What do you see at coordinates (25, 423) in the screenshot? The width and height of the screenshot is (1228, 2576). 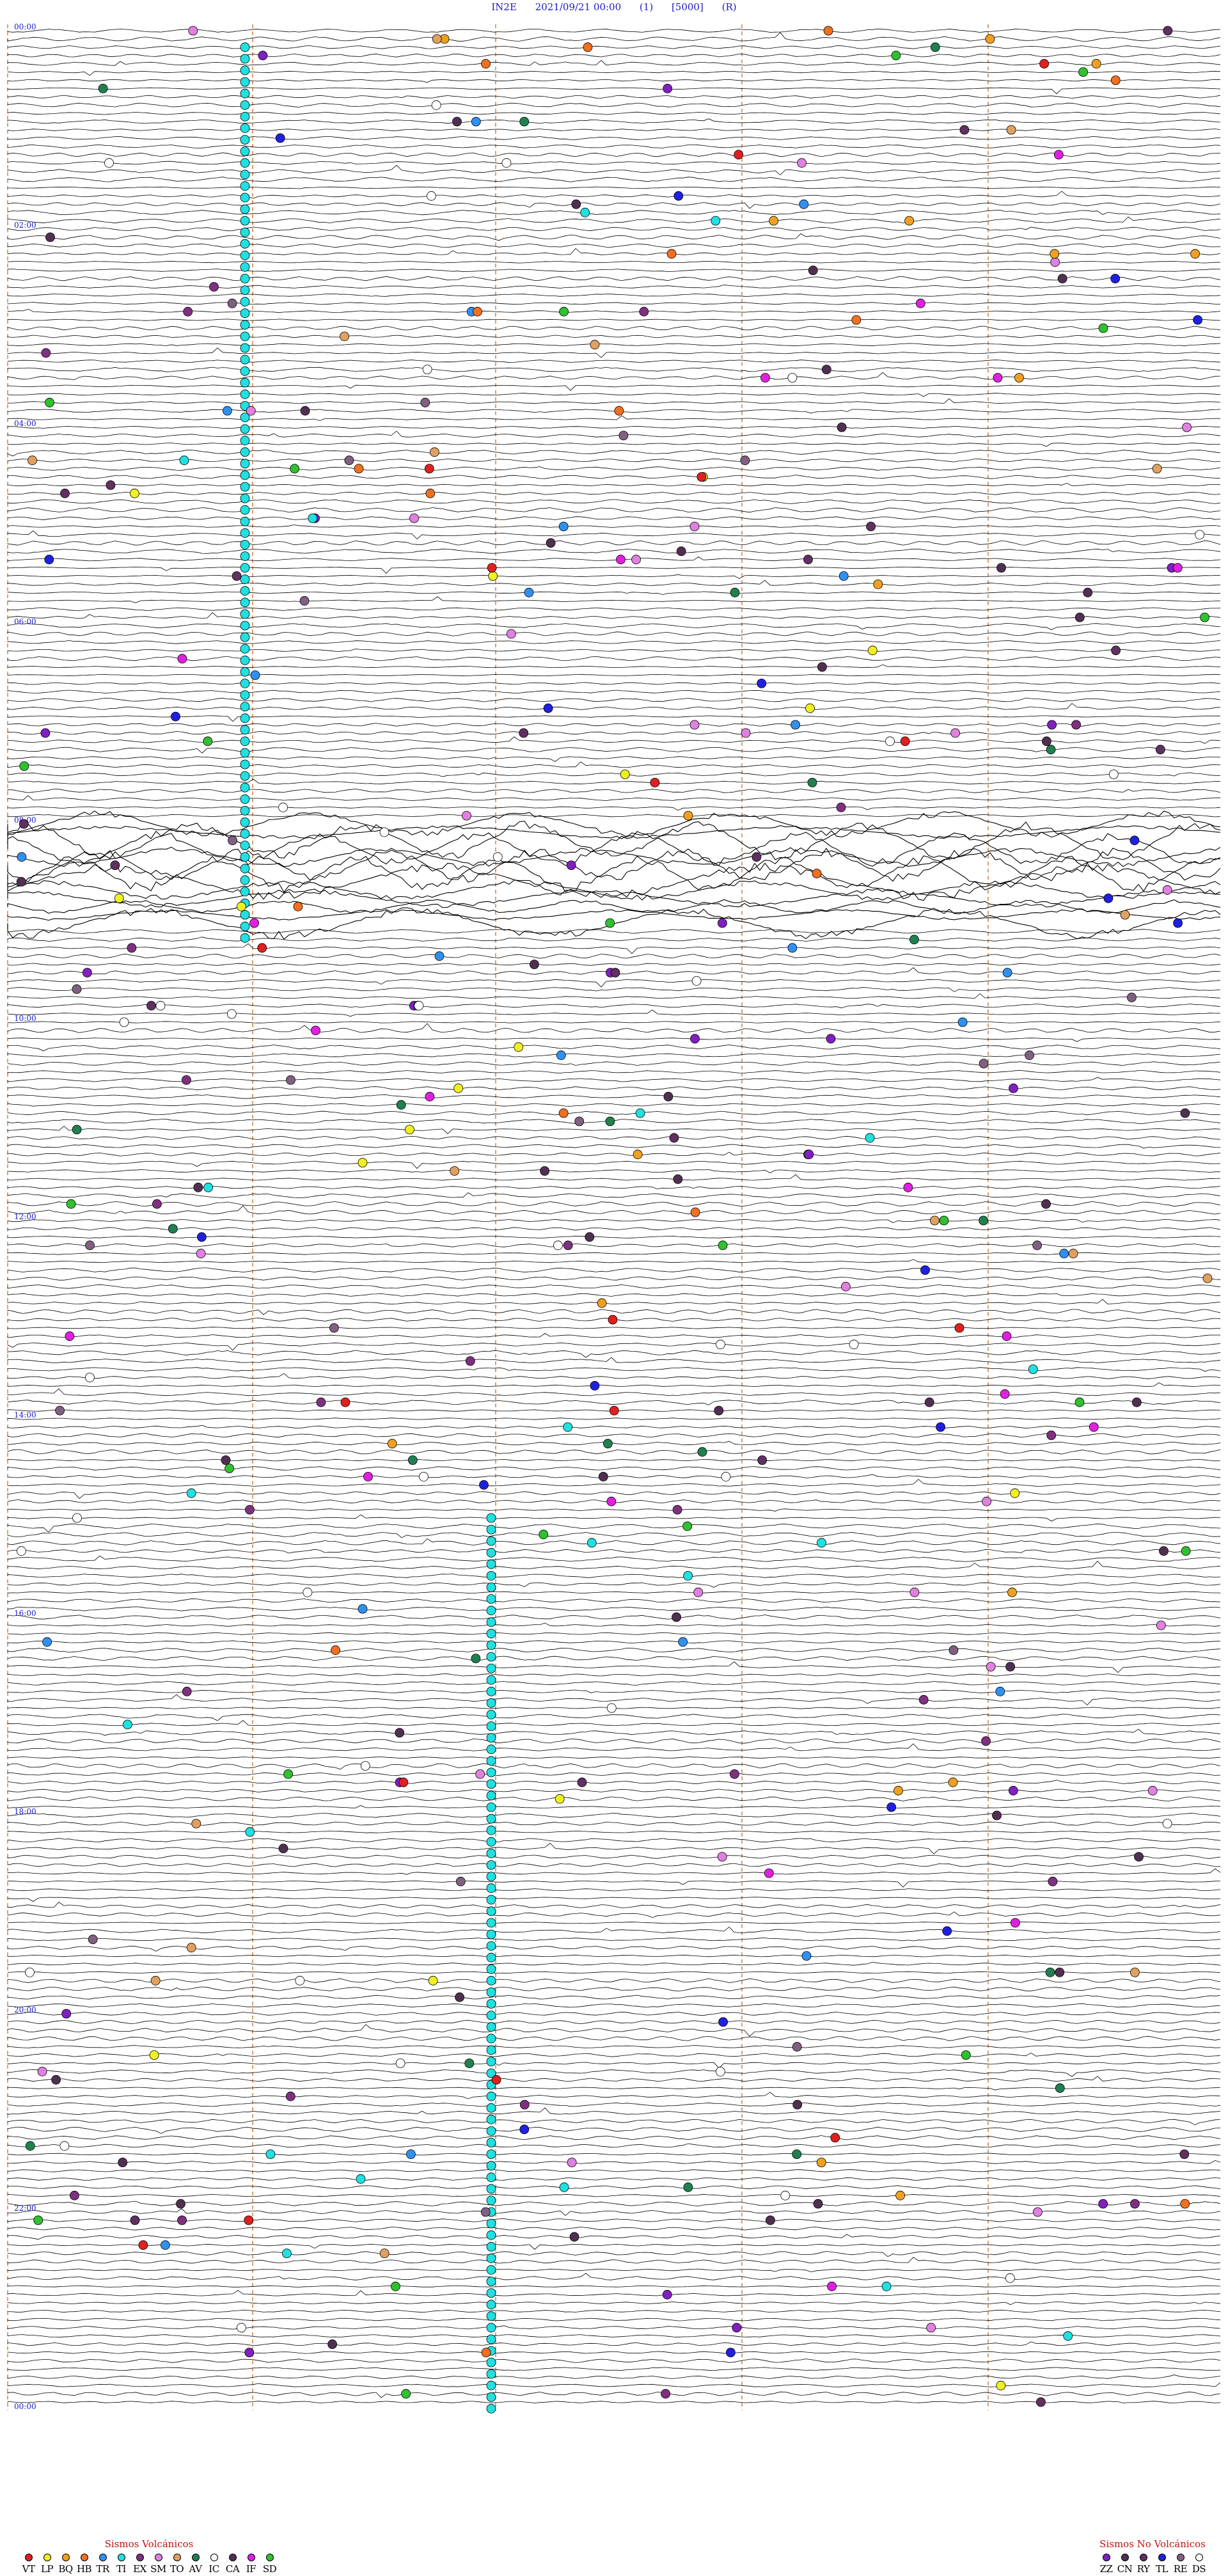 I see `time-label: 04:00` at bounding box center [25, 423].